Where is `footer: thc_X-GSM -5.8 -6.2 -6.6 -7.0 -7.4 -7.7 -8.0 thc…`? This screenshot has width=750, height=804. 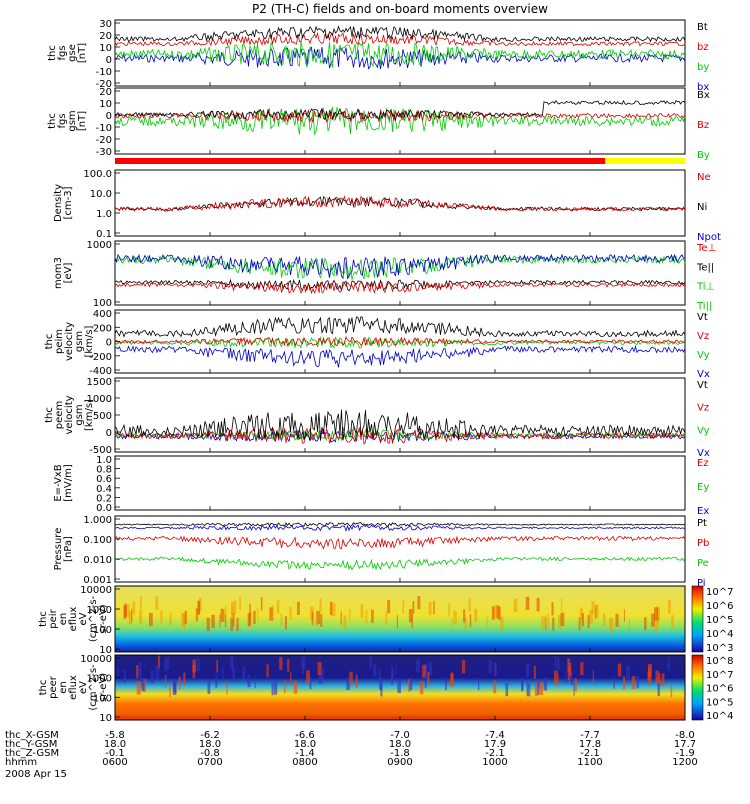 footer: thc_X-GSM -5.8 -6.2 -6.6 -7.0 -7.4 -7.7 -8.0 thc… is located at coordinates (351, 755).